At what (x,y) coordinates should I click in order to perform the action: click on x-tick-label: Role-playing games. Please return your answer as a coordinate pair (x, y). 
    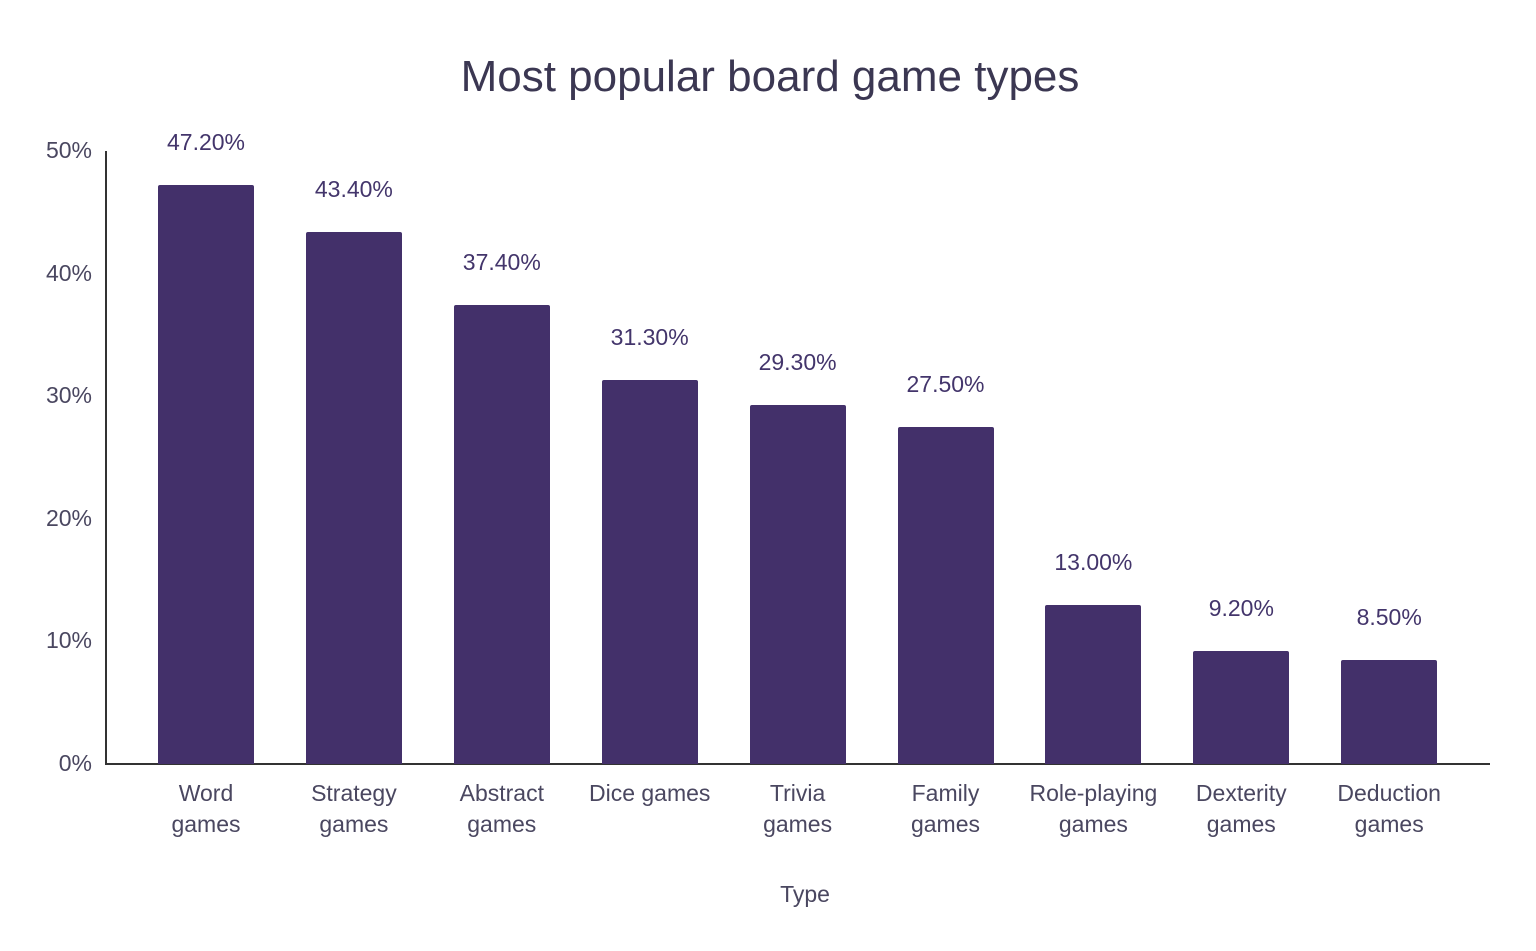
    Looking at the image, I should click on (1093, 808).